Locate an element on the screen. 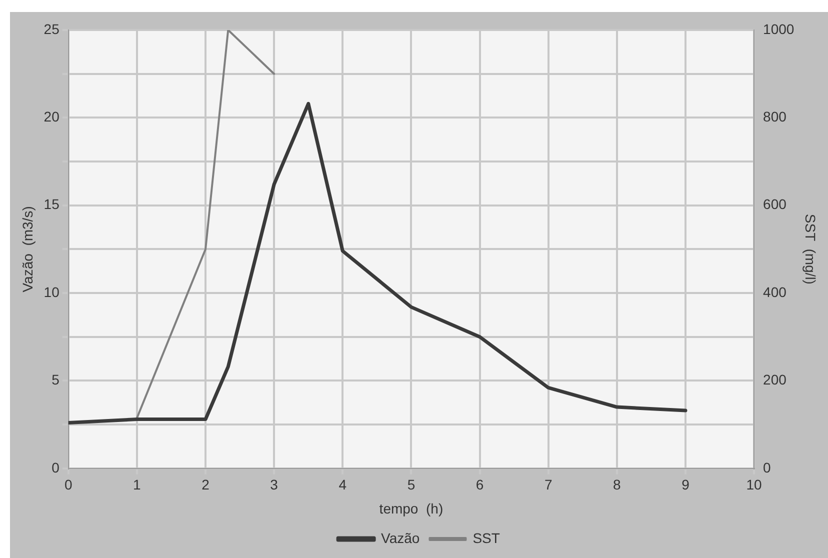 The height and width of the screenshot is (558, 828). y2-tick-label: 1000 is located at coordinates (778, 28).